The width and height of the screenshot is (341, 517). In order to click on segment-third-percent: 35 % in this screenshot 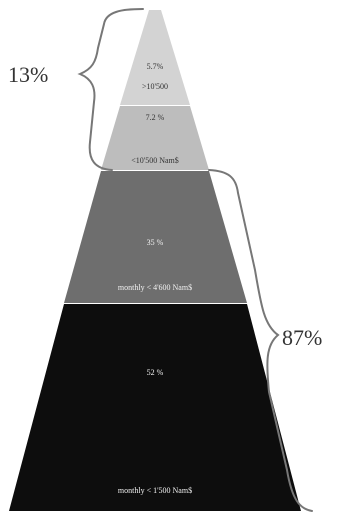, I will do `click(155, 242)`.